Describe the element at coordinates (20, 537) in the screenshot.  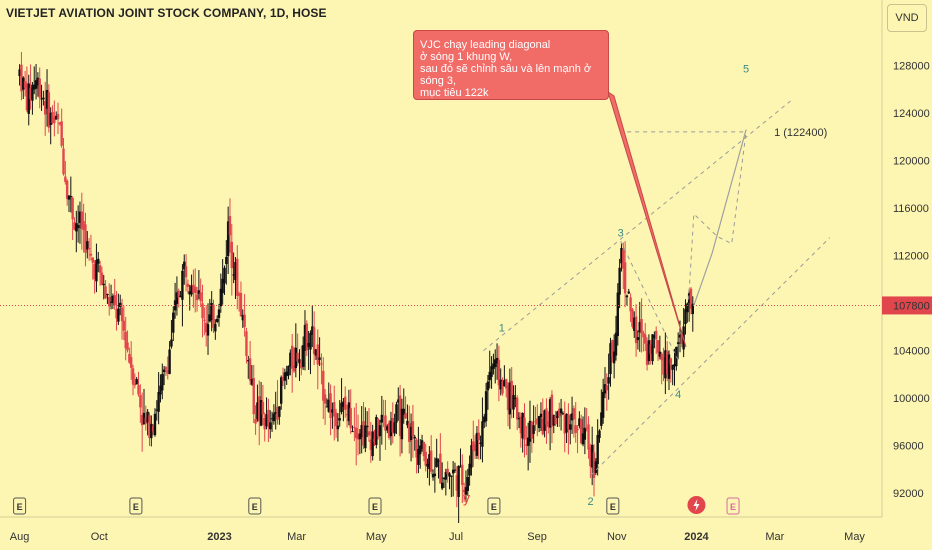
I see `x-tick-label: Aug` at that location.